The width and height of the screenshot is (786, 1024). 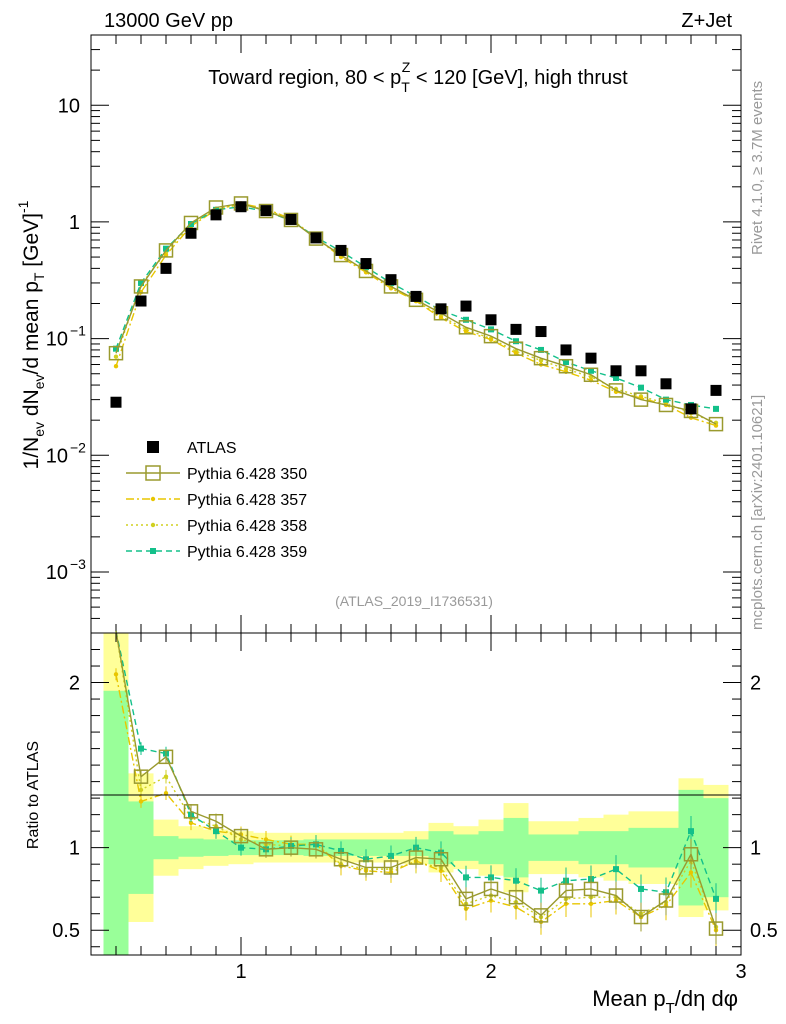 What do you see at coordinates (247, 526) in the screenshot?
I see `legend-label: Pythia 6.428 358` at bounding box center [247, 526].